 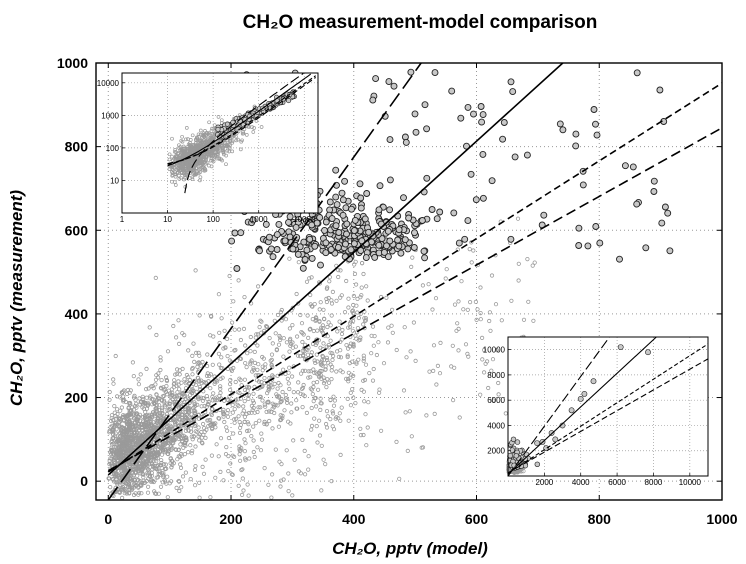 What do you see at coordinates (110, 115) in the screenshot?
I see `inset-log-y-tick-label: 1000` at bounding box center [110, 115].